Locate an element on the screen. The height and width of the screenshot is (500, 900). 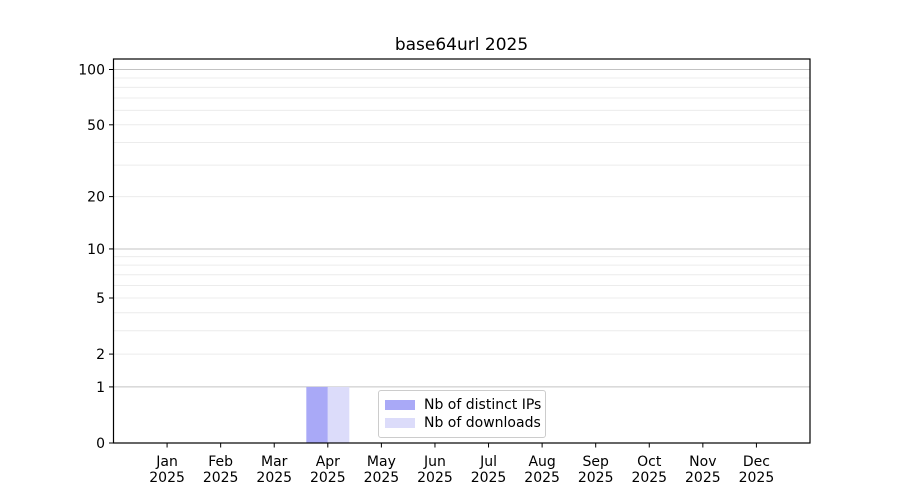
y-tick-label: 20 is located at coordinates (96, 198).